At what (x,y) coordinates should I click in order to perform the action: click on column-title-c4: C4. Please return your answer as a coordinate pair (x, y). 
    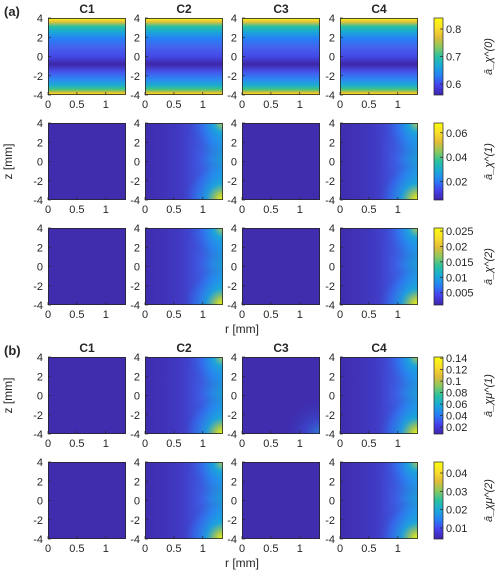
    Looking at the image, I should click on (379, 348).